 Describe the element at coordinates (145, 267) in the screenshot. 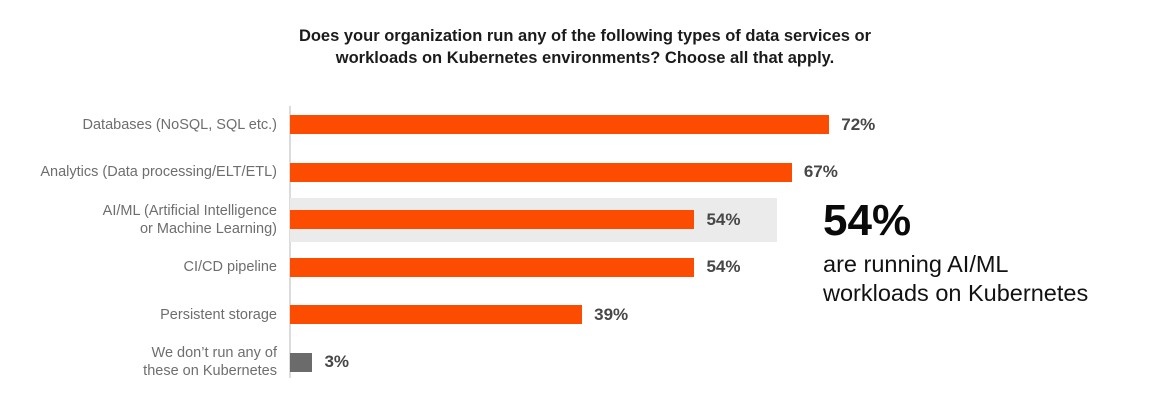

I see `category-label: CI/CD pipeline` at that location.